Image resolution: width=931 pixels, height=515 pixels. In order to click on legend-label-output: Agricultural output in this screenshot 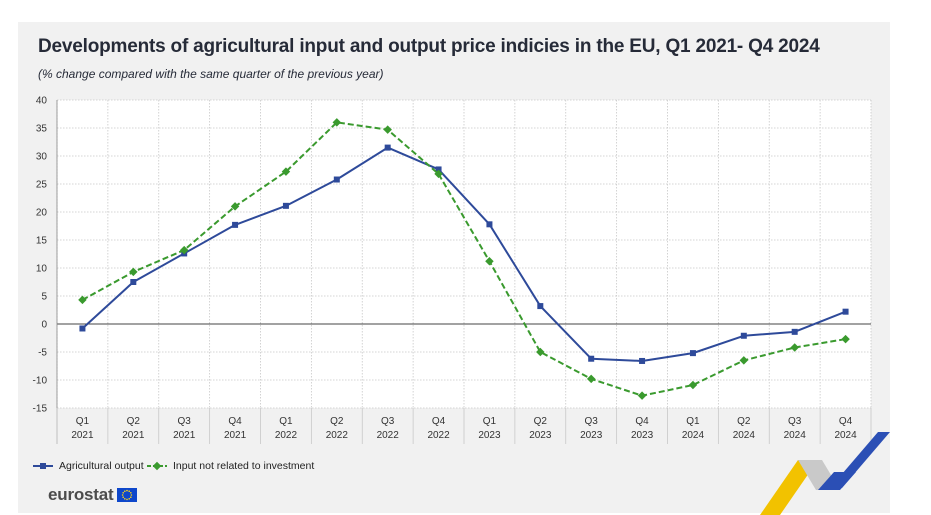, I will do `click(101, 466)`.